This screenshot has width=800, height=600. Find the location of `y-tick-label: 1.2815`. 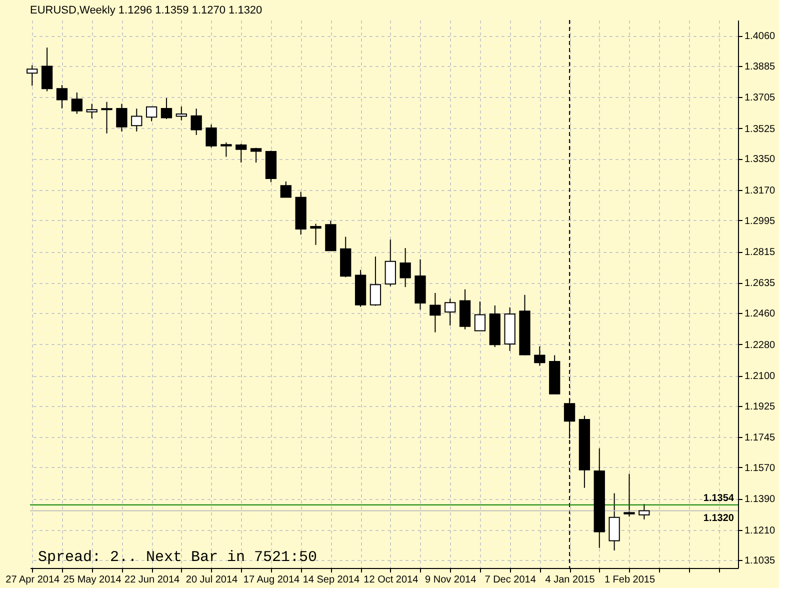

y-tick-label: 1.2815 is located at coordinates (760, 252).